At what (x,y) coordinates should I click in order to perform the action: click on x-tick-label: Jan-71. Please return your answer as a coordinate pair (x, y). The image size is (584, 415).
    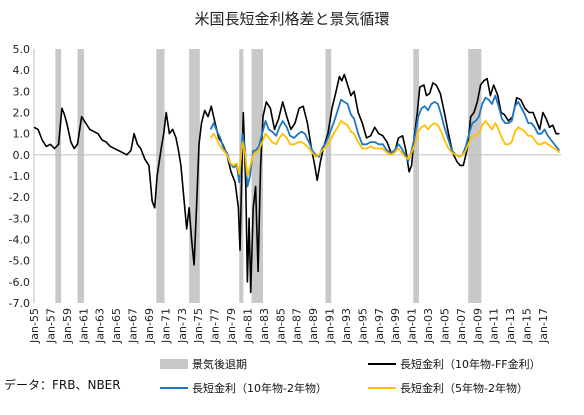
    Looking at the image, I should click on (165, 326).